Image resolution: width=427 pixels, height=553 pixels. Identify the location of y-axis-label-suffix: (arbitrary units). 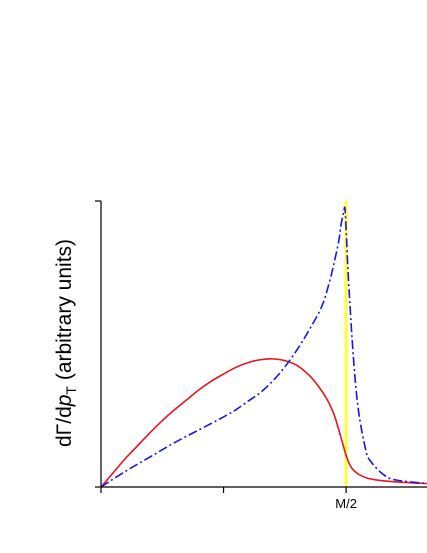
(64, 312).